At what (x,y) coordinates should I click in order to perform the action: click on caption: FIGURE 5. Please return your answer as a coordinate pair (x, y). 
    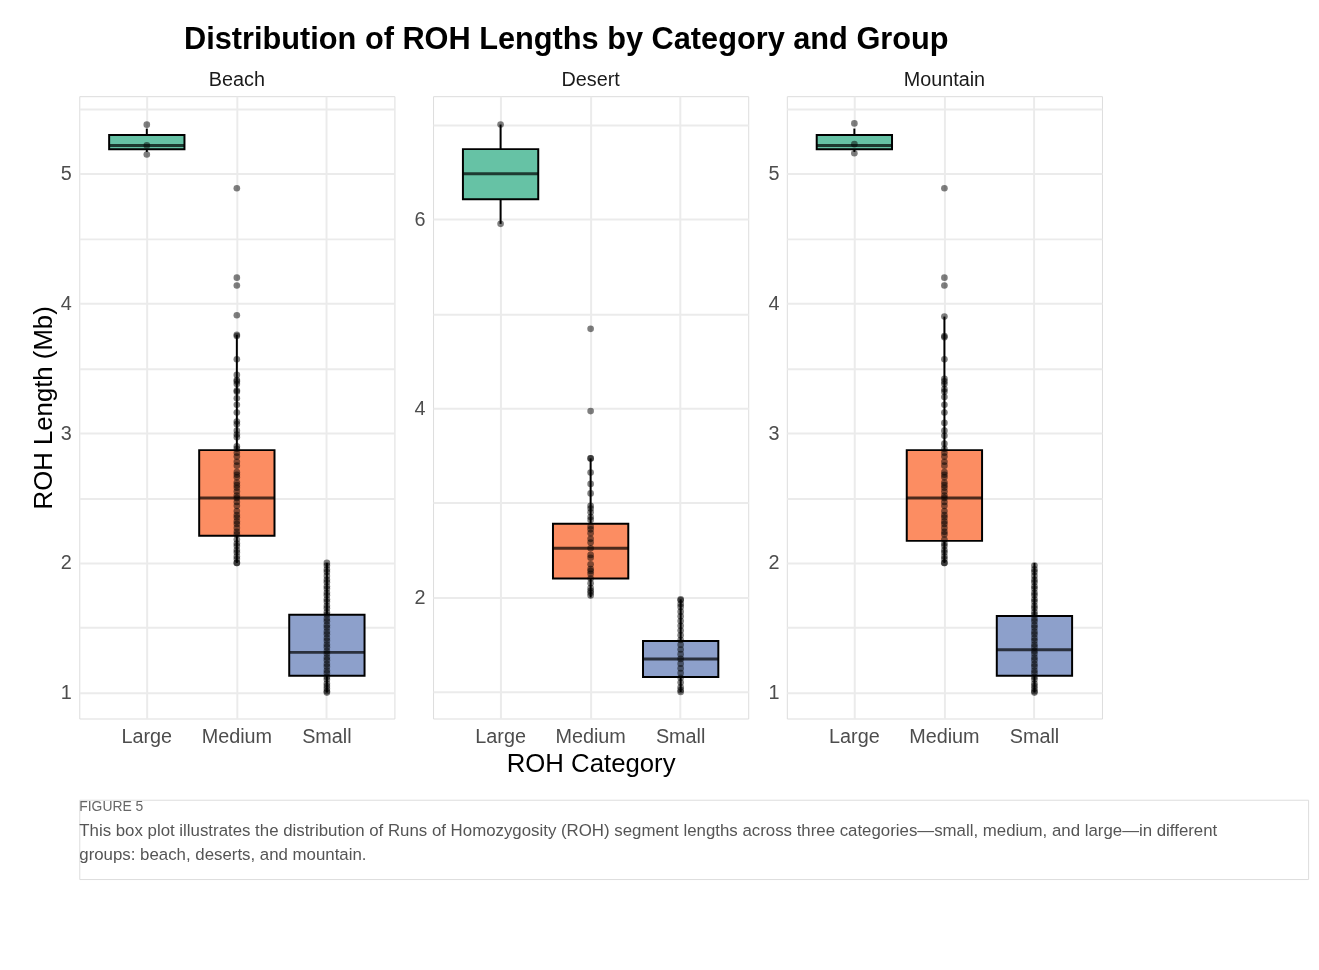
    Looking at the image, I should click on (111, 805).